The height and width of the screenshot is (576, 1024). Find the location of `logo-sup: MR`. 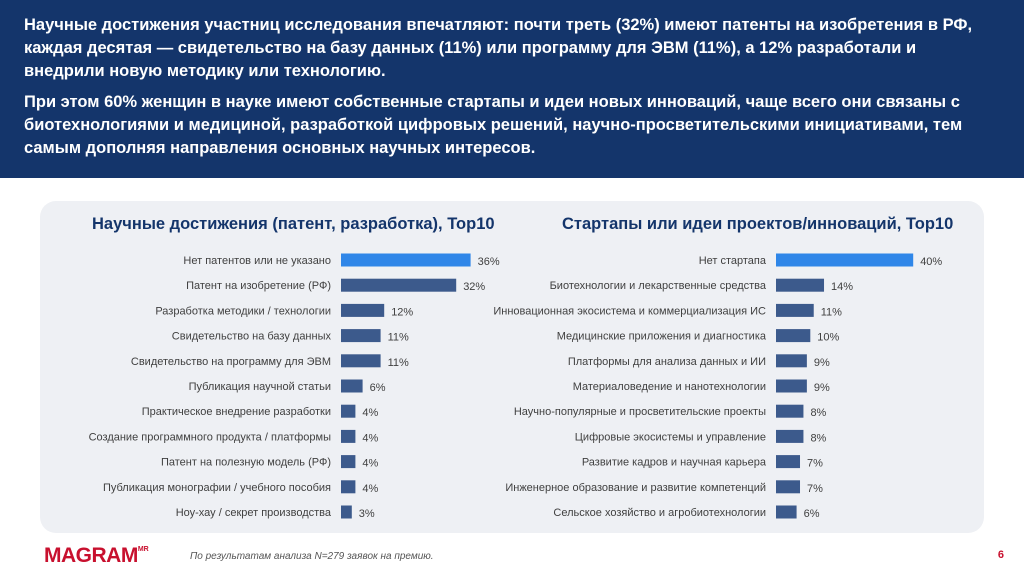

logo-sup: MR is located at coordinates (143, 549).